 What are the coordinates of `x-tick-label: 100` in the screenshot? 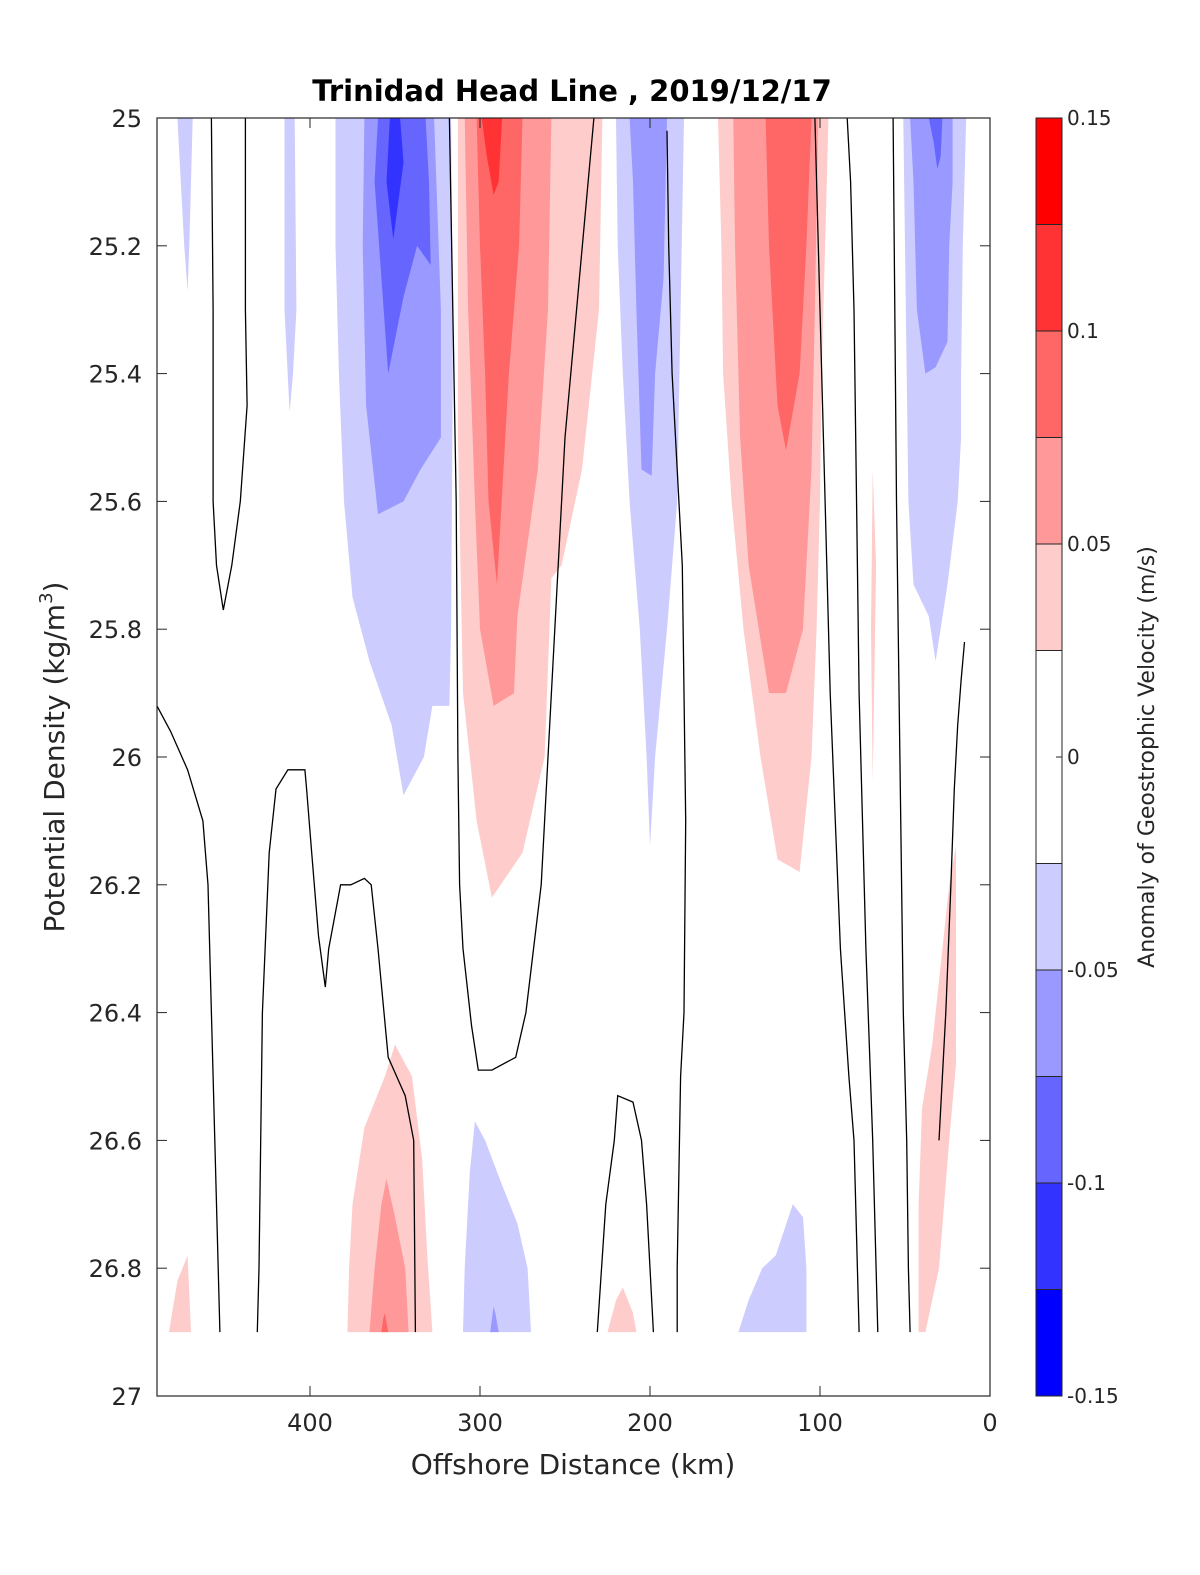 It's located at (820, 1423).